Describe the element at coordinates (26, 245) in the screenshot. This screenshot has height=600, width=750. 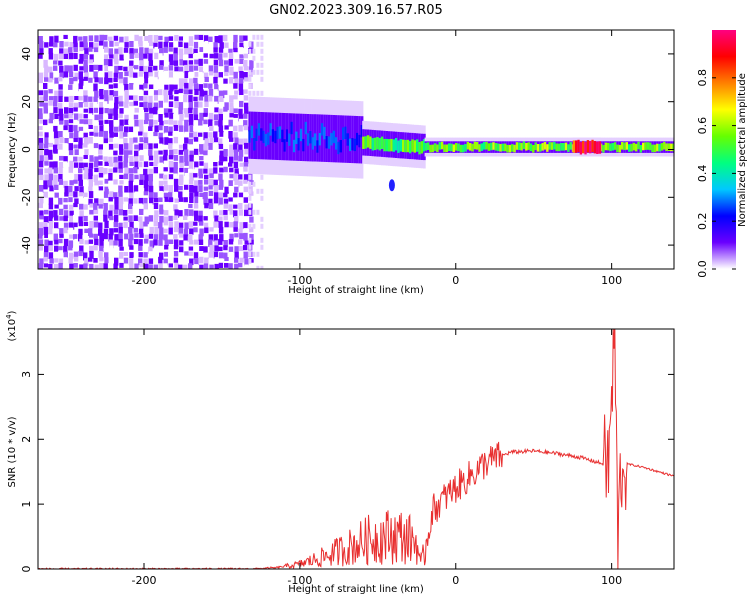
I see `y-tick-label: -40` at that location.